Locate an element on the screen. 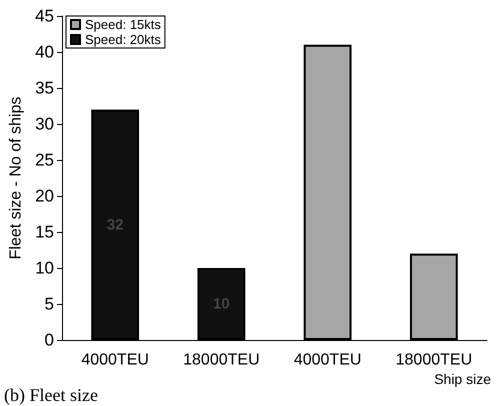 This screenshot has width=499, height=406. y-tick-label: 30 is located at coordinates (44, 124).